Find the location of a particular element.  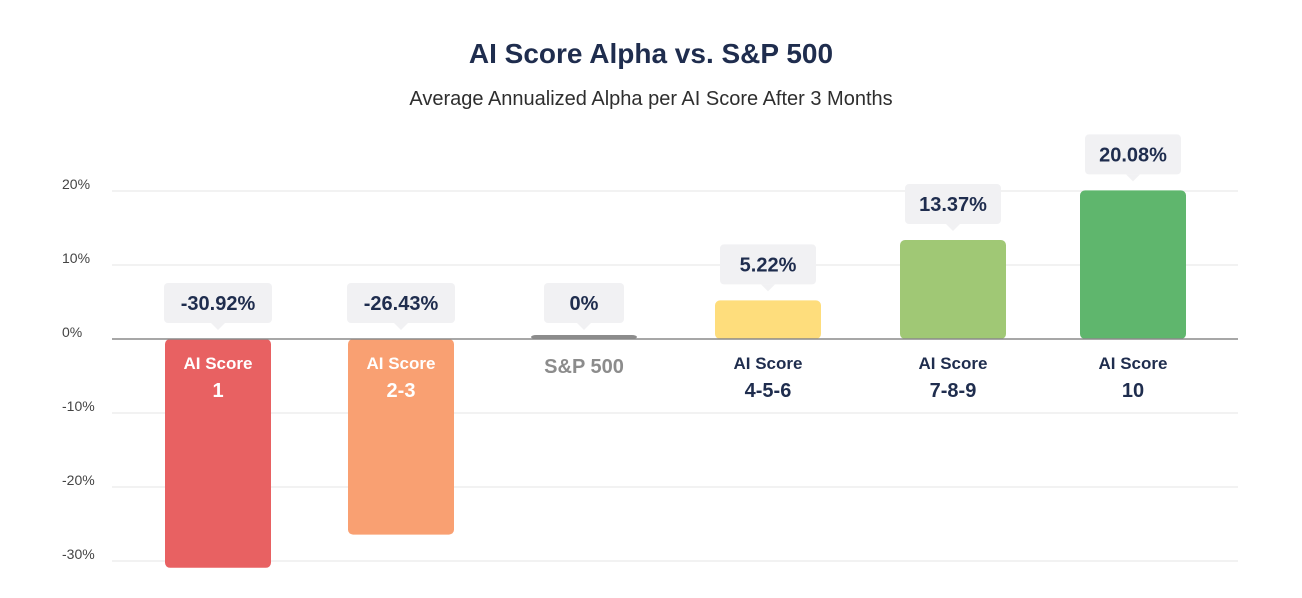

data-label: 0% is located at coordinates (584, 304).